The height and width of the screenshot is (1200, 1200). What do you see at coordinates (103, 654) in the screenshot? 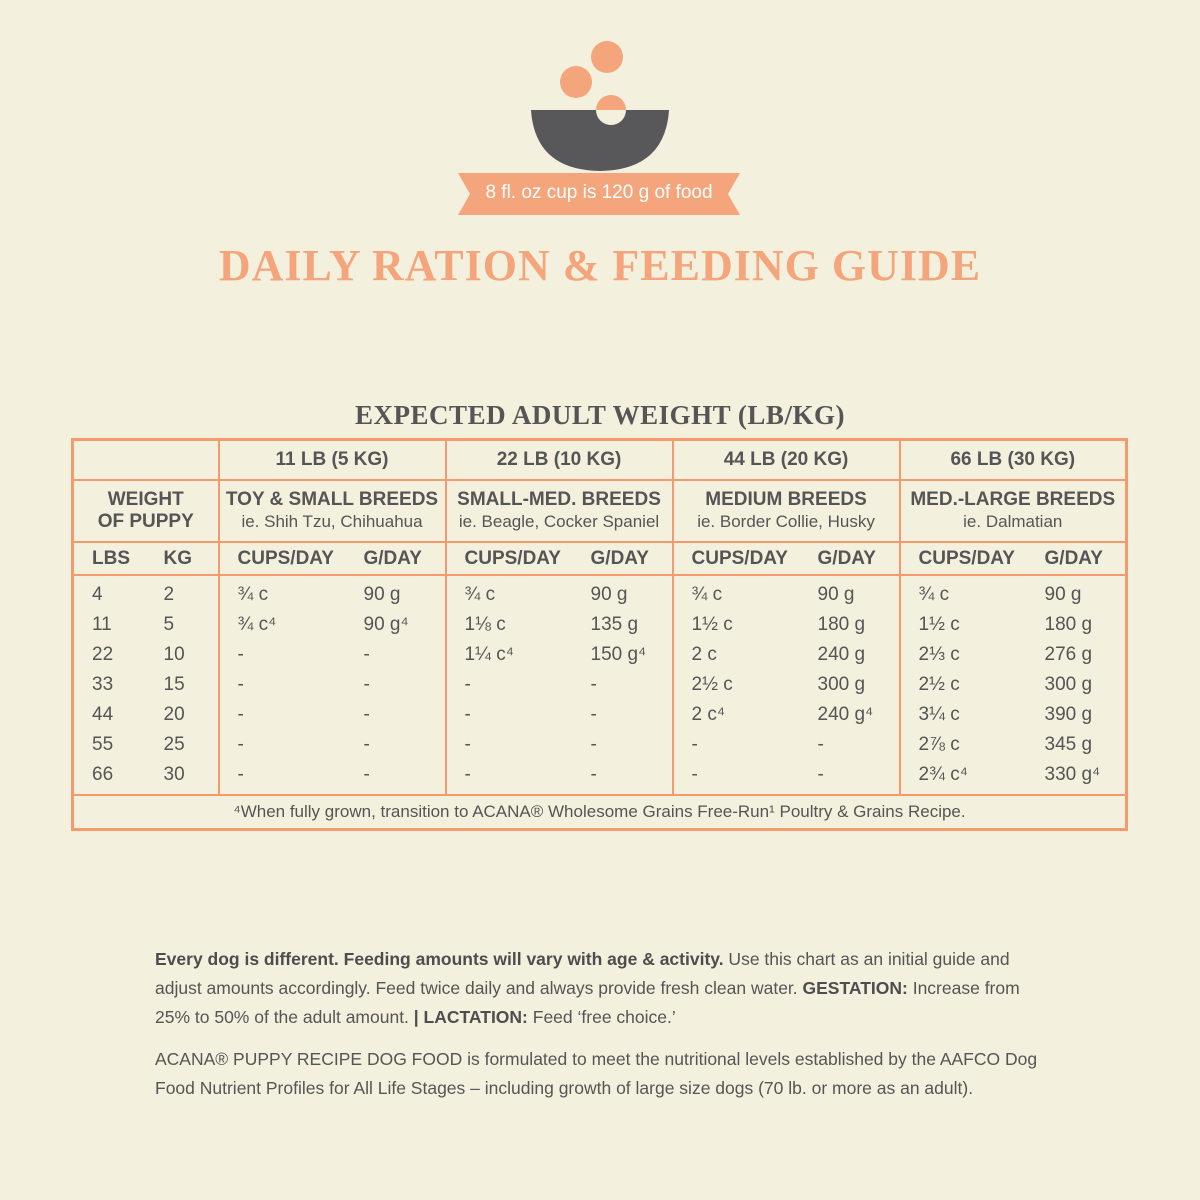
I see `cell: 22` at bounding box center [103, 654].